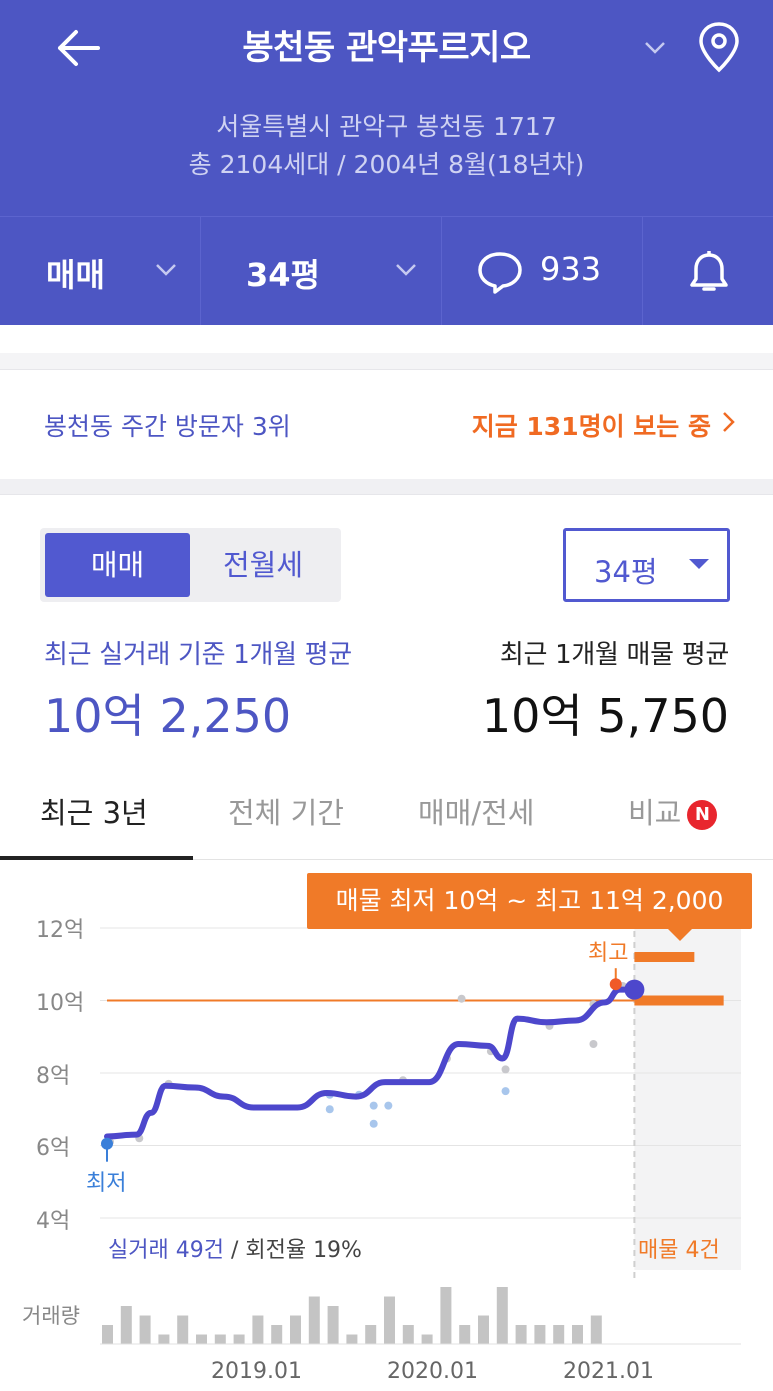 The image size is (773, 1391). What do you see at coordinates (167, 426) in the screenshot?
I see `visitor-rank: 봉천동 주간 방문자 3위` at bounding box center [167, 426].